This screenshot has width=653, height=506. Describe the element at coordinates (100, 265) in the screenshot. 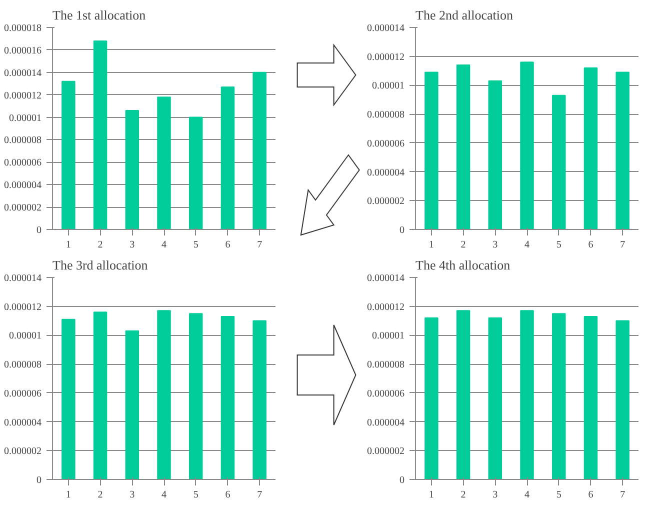

I see `chart-title: The 3rd allocation` at that location.